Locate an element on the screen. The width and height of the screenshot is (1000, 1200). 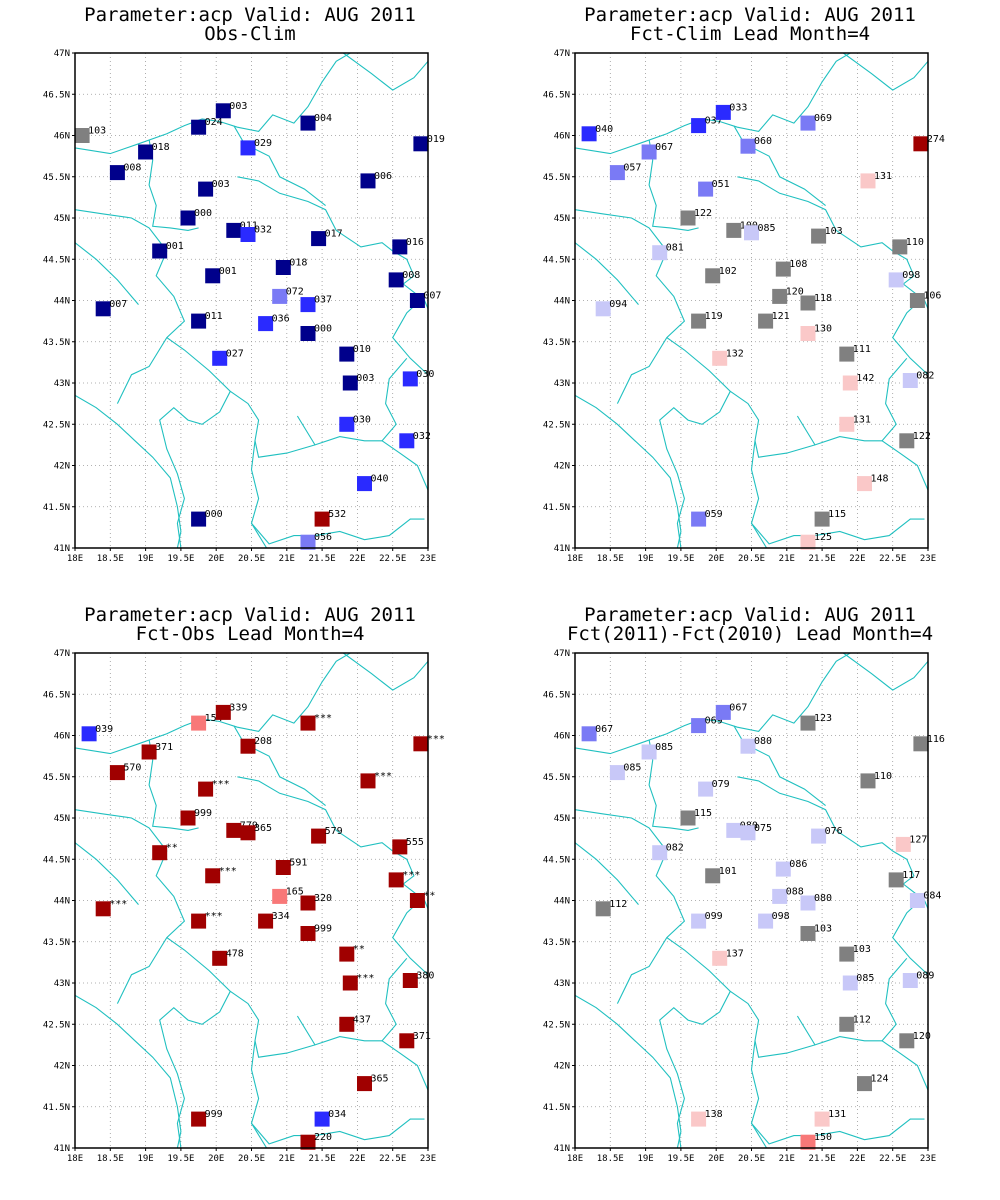
station-value-label: 110 is located at coordinates (883, 776).